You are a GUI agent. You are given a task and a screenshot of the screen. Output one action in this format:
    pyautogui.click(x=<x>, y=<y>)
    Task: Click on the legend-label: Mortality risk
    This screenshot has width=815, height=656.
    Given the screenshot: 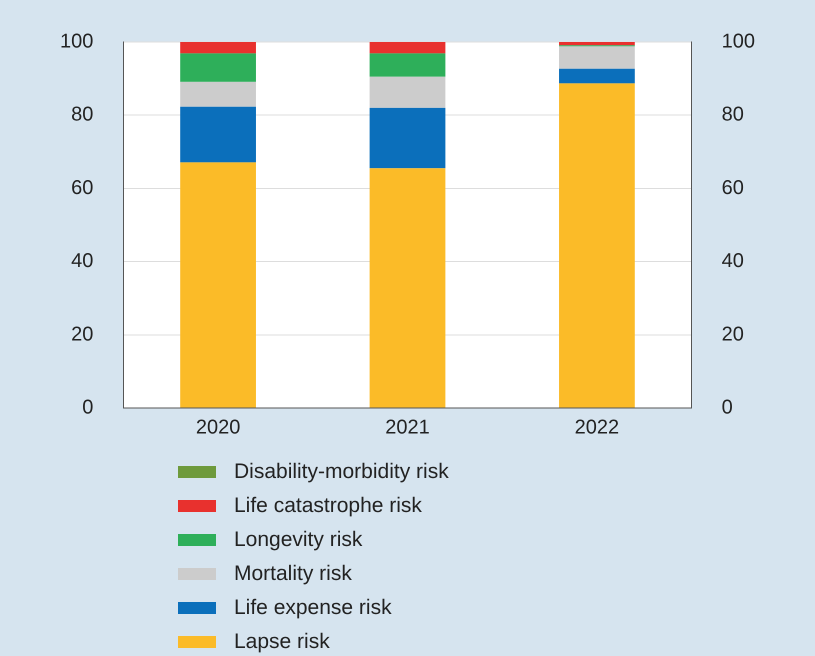 What is the action you would take?
    pyautogui.click(x=293, y=574)
    